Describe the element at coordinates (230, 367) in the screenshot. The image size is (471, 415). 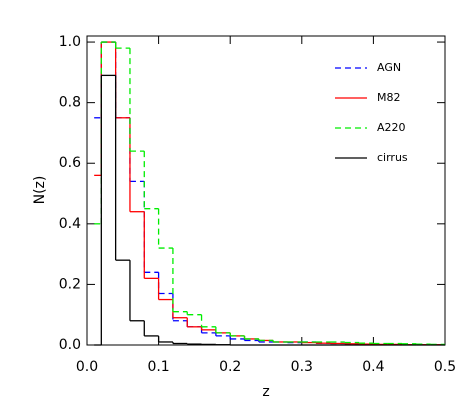
I see `x-tick-label: 0.2` at that location.